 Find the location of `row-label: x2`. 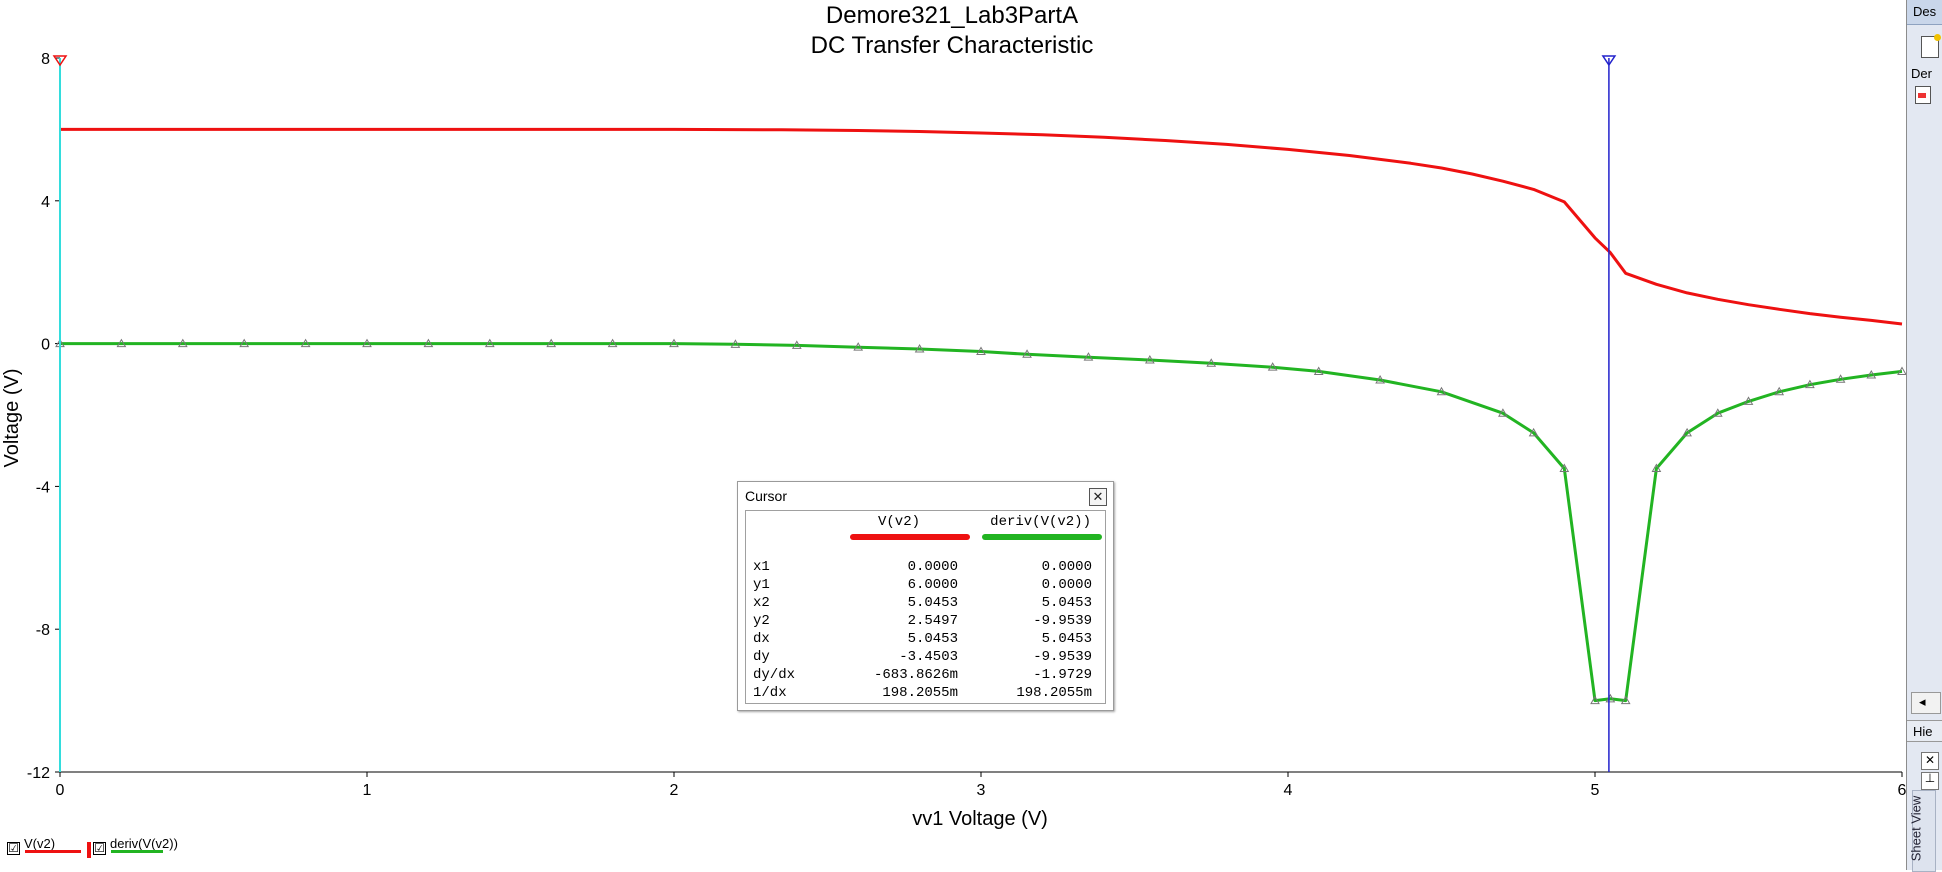

row-label: x2 is located at coordinates (761, 603).